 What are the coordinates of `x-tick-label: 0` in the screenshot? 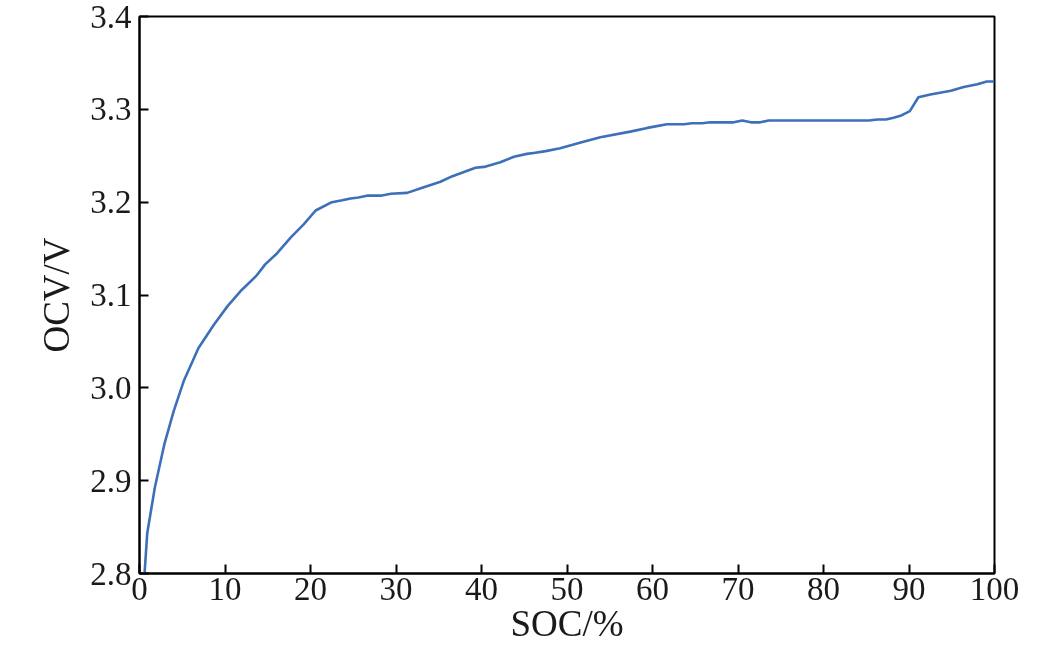 It's located at (139, 588).